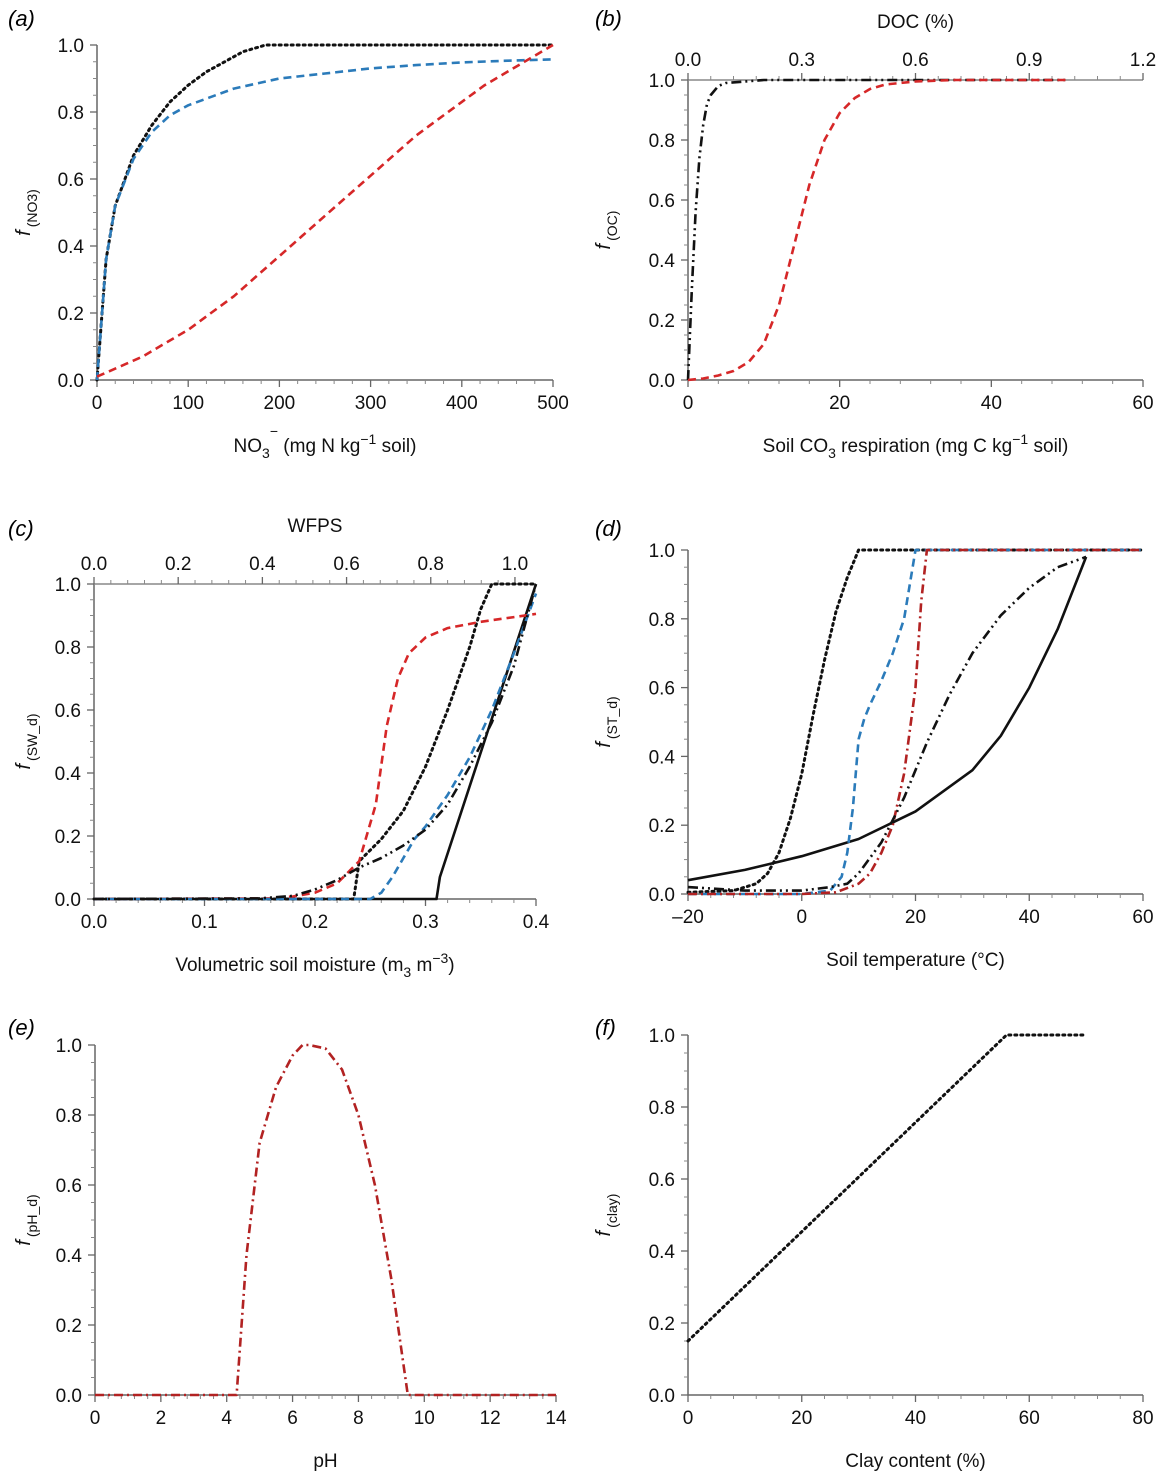 Image resolution: width=1167 pixels, height=1472 pixels. Describe the element at coordinates (94, 922) in the screenshot. I see `x-tick-label: 0.0` at that location.